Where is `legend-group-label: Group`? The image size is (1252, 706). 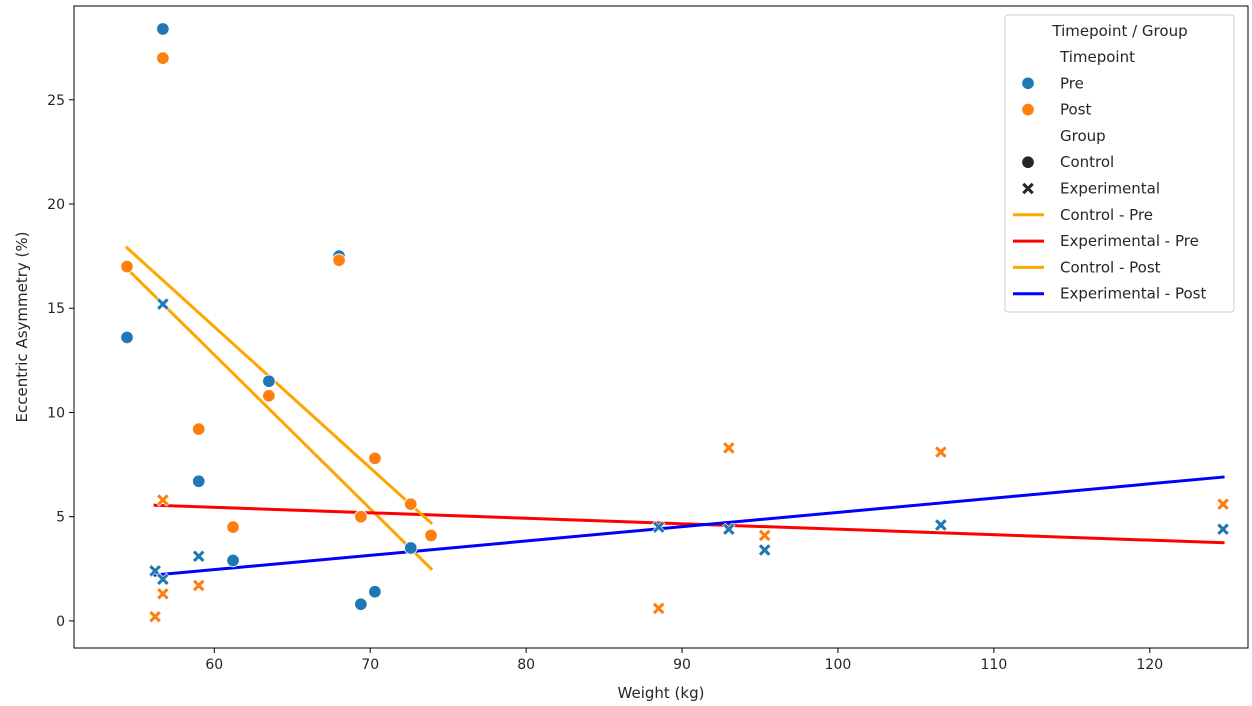
legend-group-label: Group is located at coordinates (1083, 136).